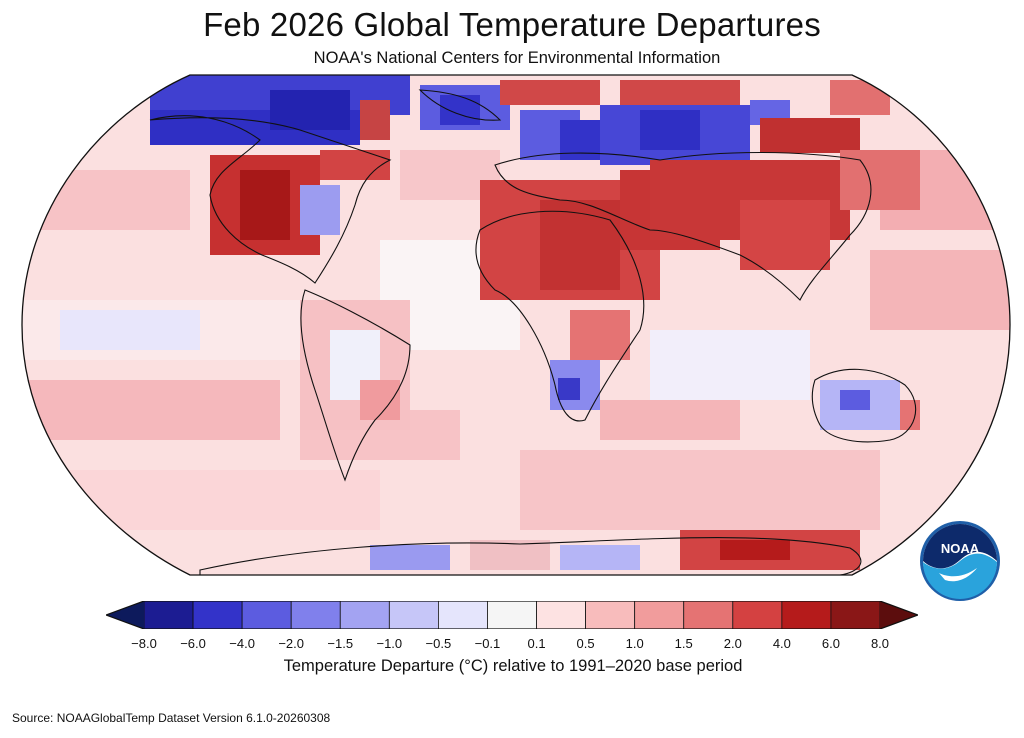 The width and height of the screenshot is (1024, 738). Describe the element at coordinates (960, 561) in the screenshot. I see `noaa-logo: NOAA` at that location.